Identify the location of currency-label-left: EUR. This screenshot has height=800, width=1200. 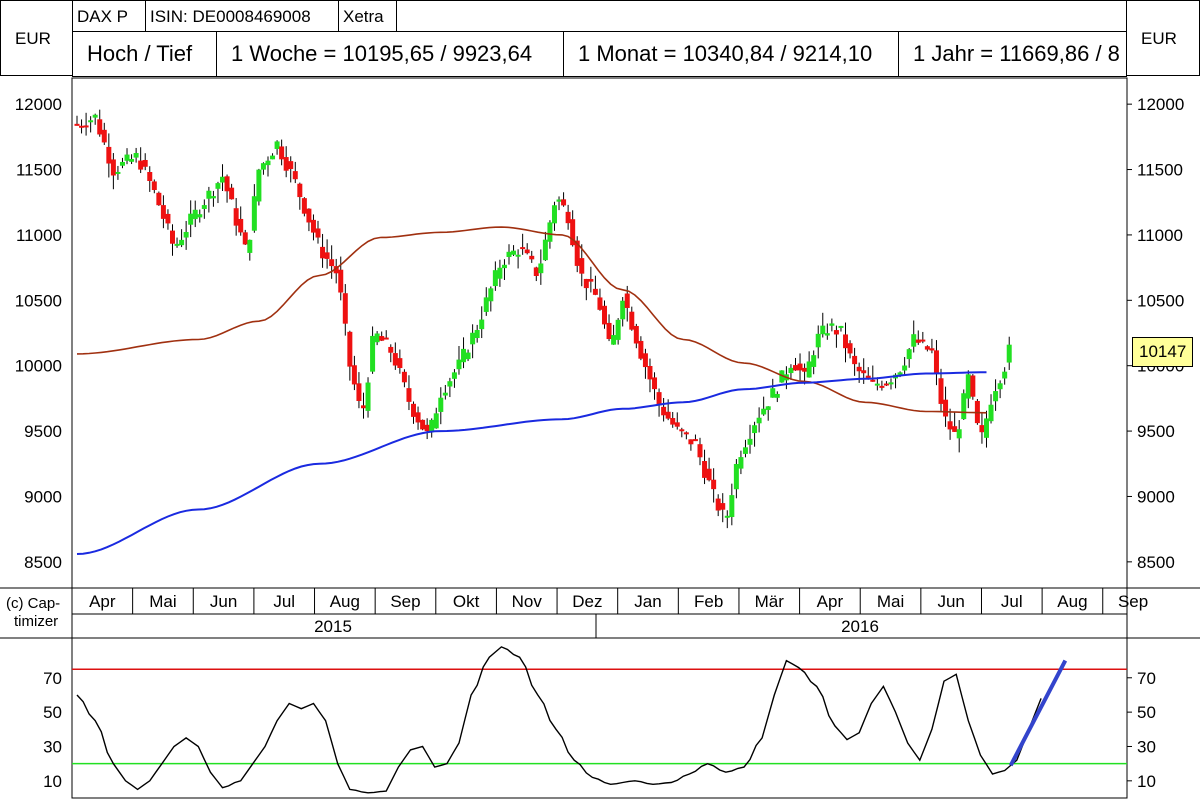
(33, 38).